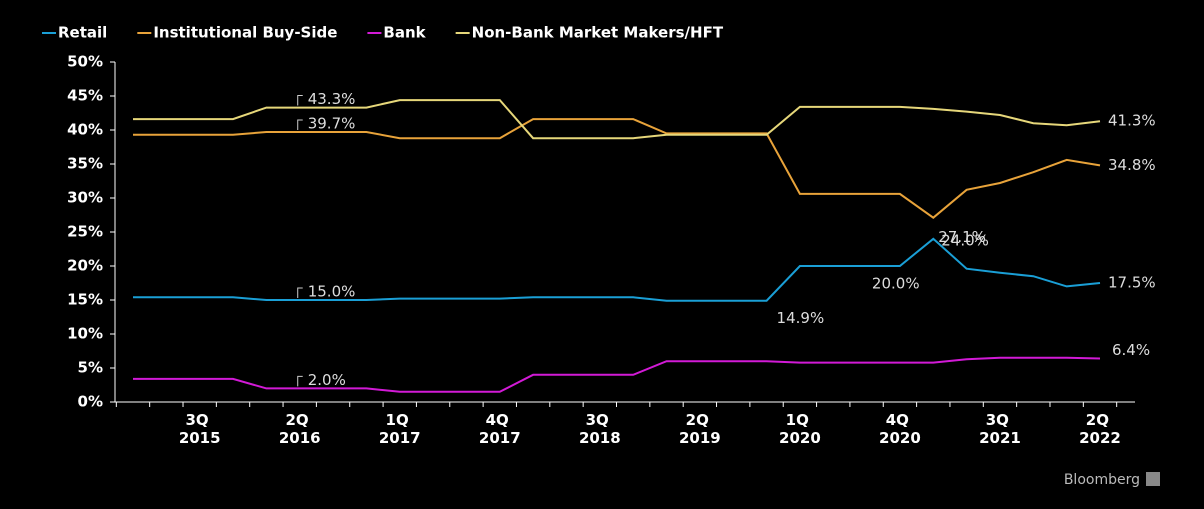 The width and height of the screenshot is (1204, 509). What do you see at coordinates (500, 429) in the screenshot?
I see `x-tick-label: 4Q 2017` at bounding box center [500, 429].